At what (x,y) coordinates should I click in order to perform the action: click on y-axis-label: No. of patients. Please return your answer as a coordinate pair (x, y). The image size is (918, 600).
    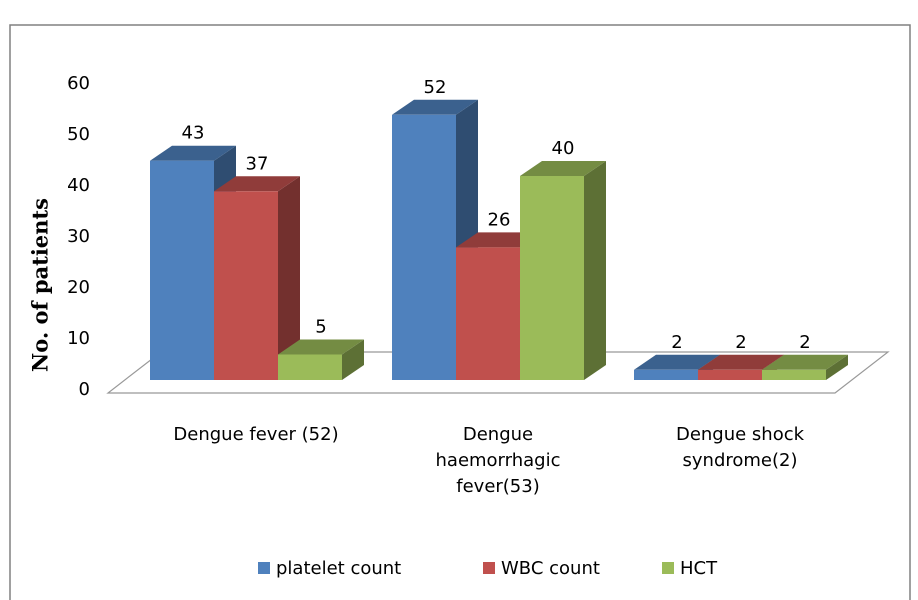
    Looking at the image, I should click on (40, 285).